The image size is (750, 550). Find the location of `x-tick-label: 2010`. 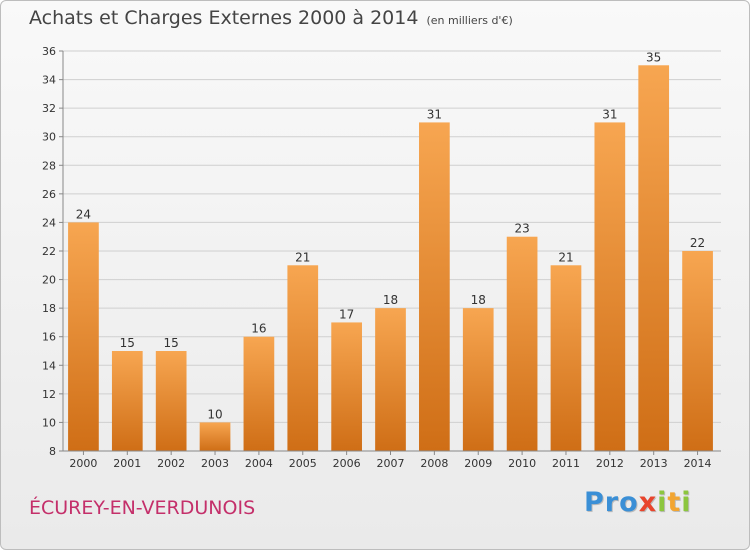

x-tick-label: 2010 is located at coordinates (522, 463).